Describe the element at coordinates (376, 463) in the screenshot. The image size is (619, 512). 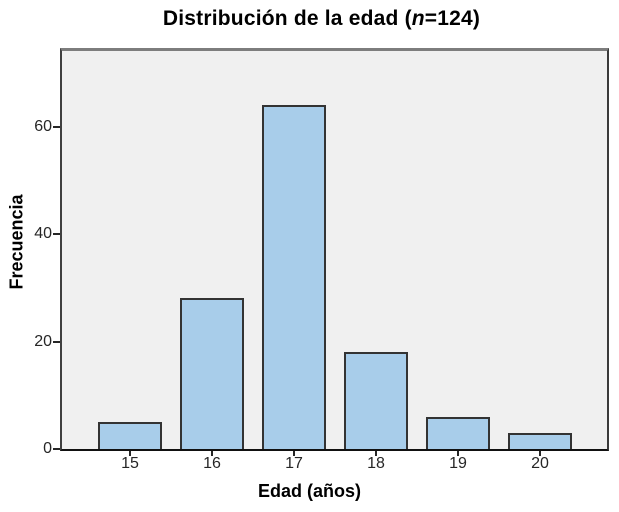
I see `x-tick-label-18: 18` at that location.